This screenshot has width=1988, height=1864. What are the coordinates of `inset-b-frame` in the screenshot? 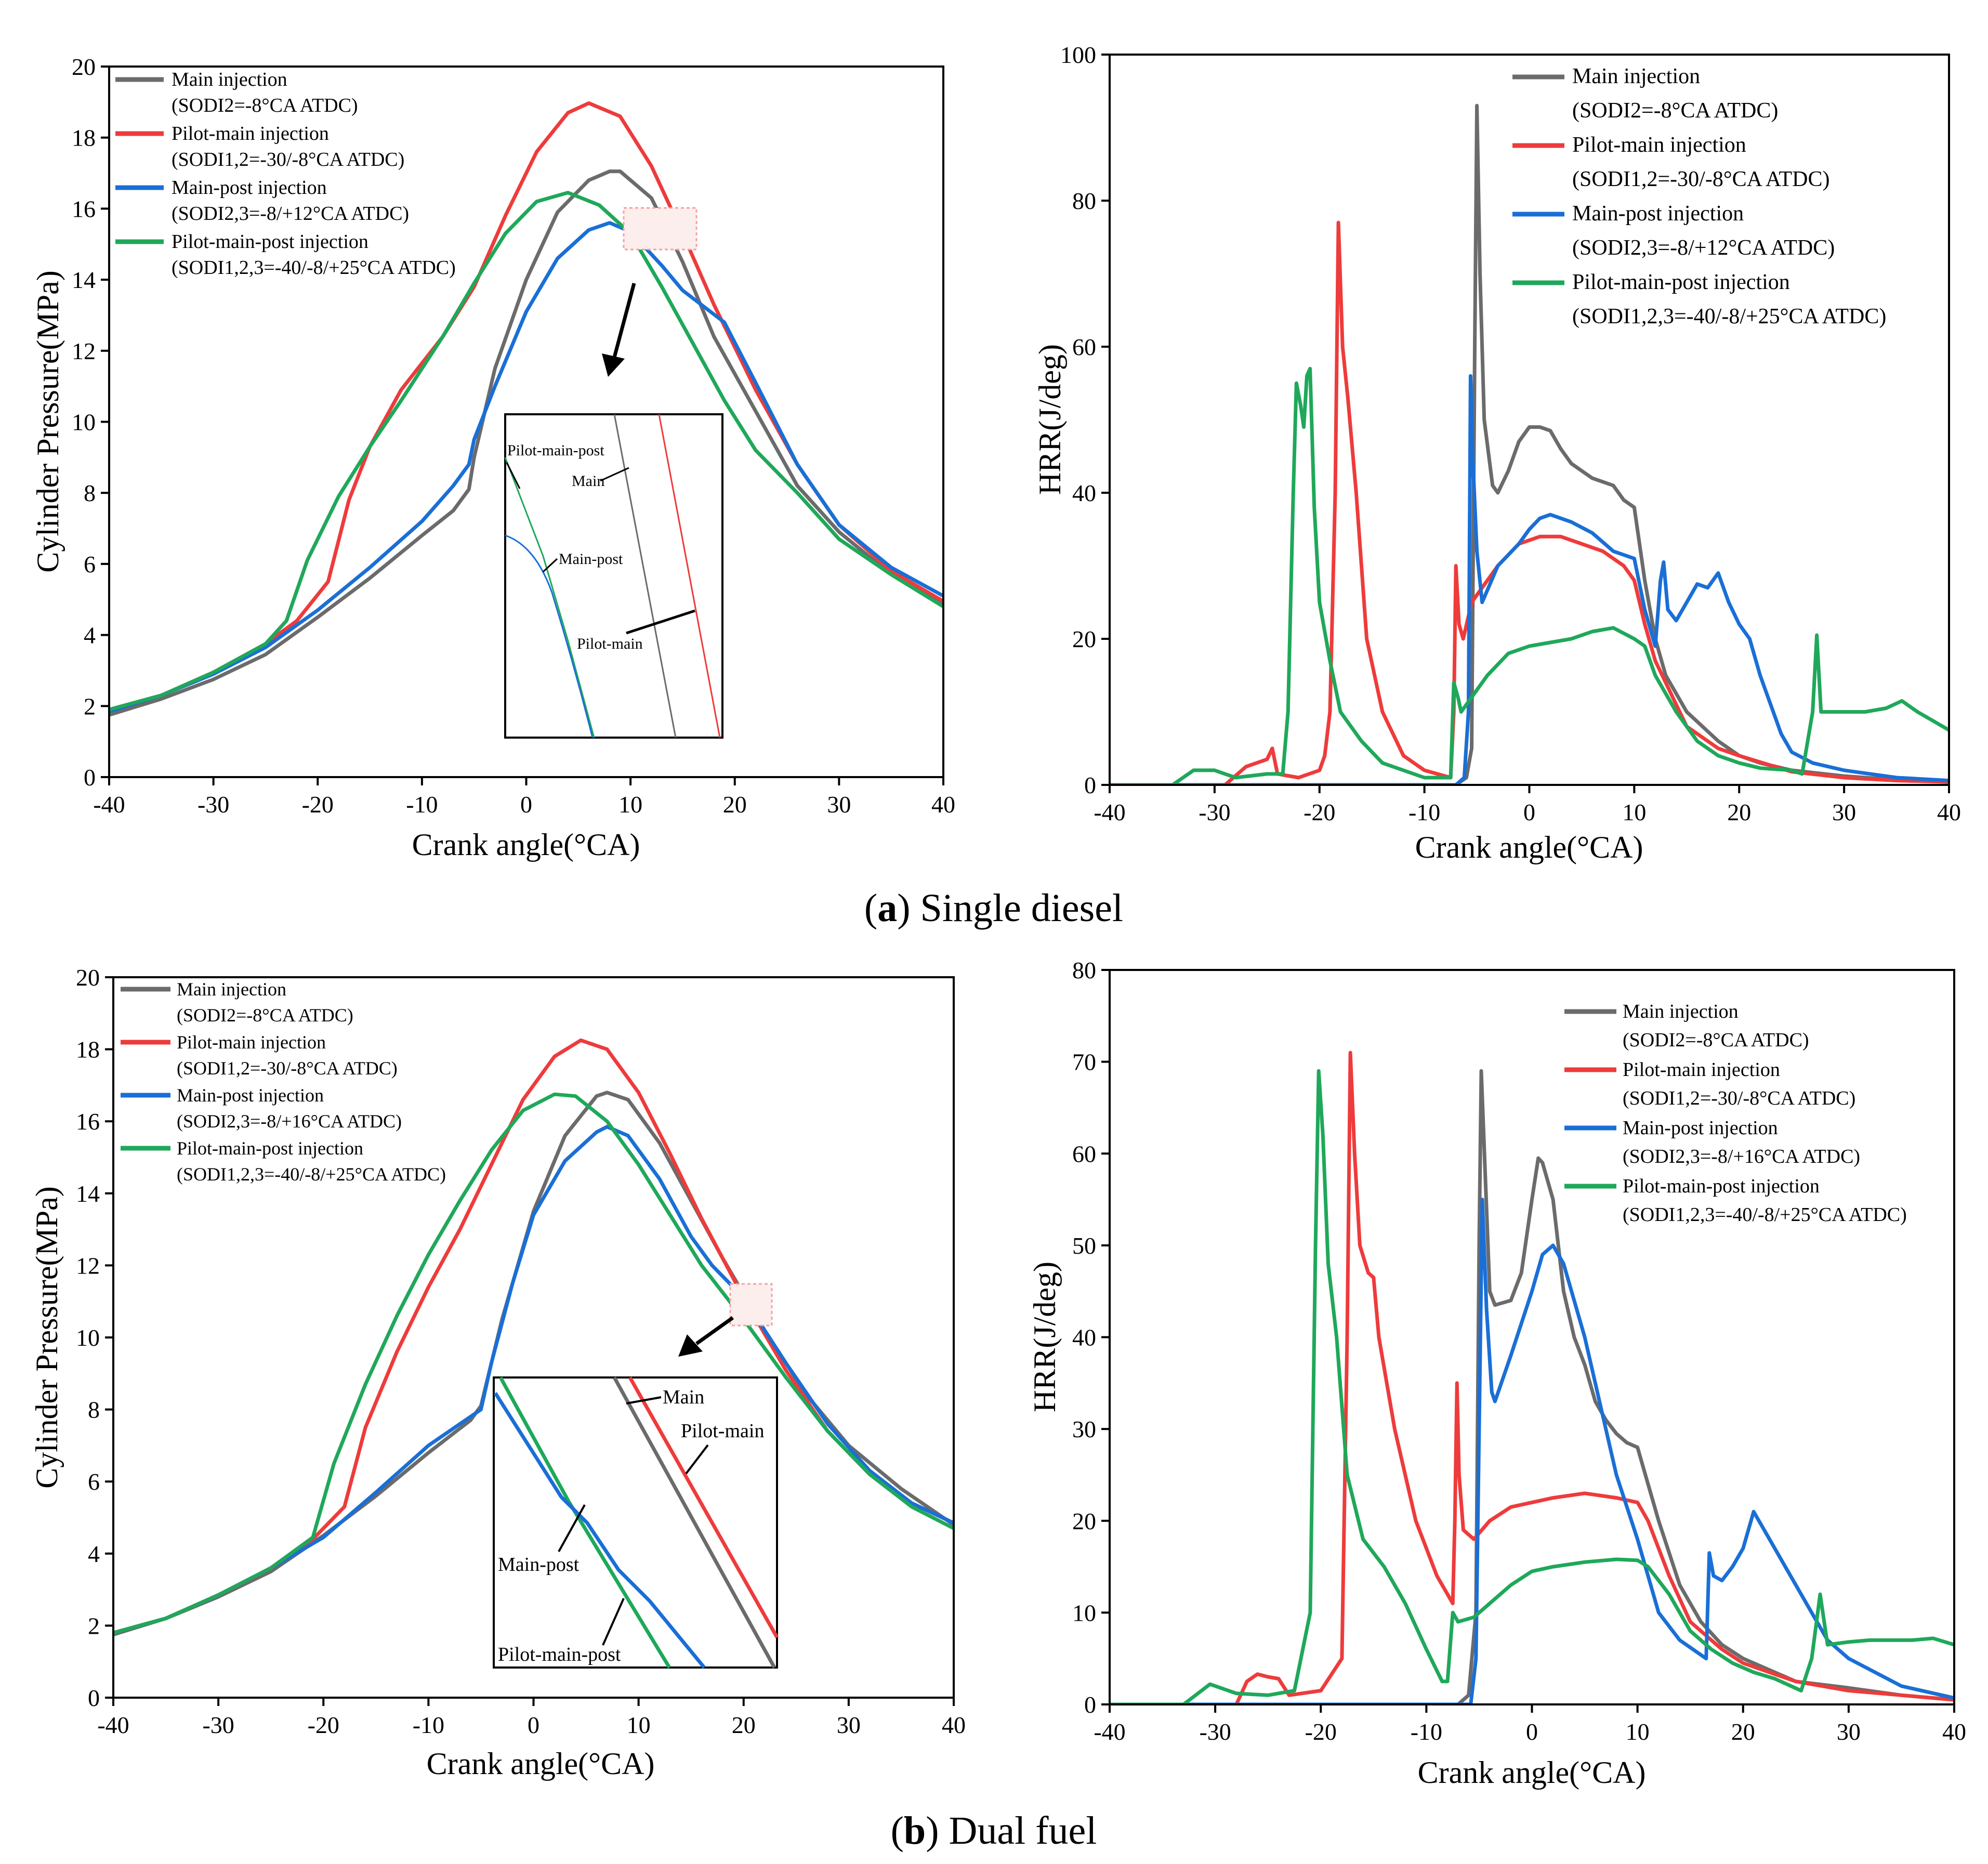 It's located at (635, 1522).